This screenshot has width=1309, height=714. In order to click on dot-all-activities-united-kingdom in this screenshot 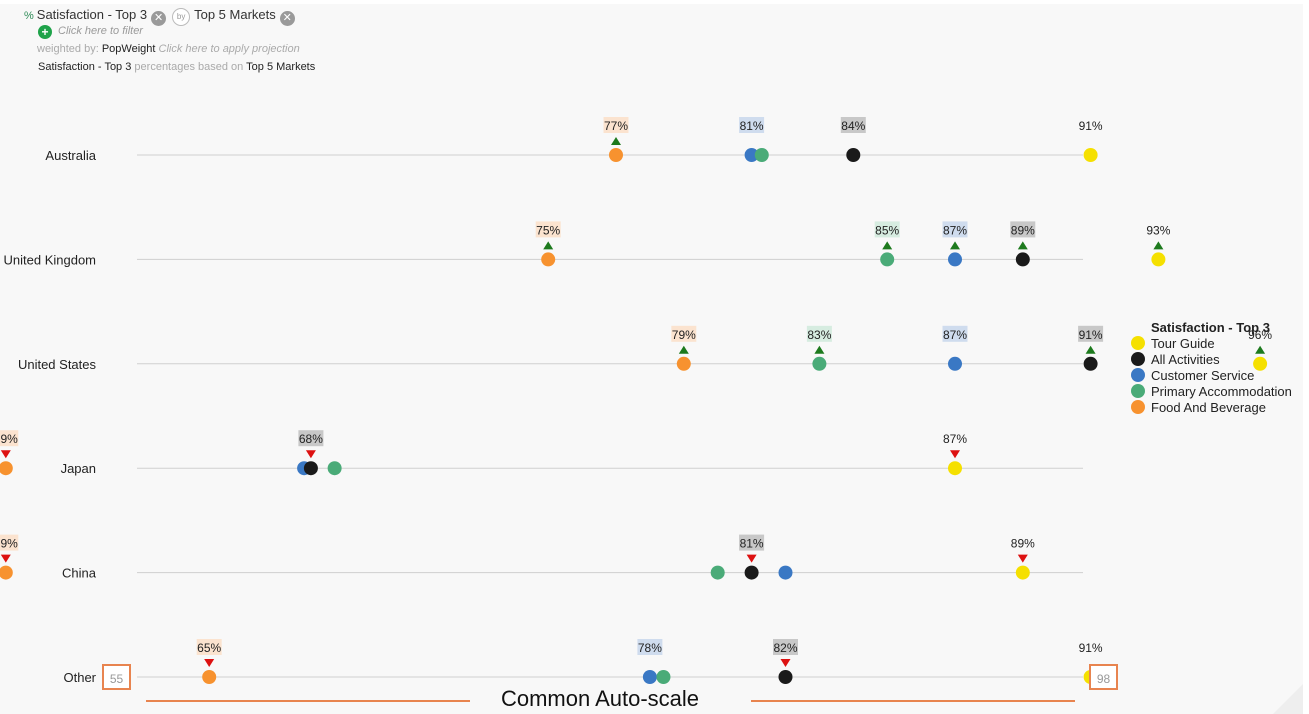, I will do `click(1022, 259)`.